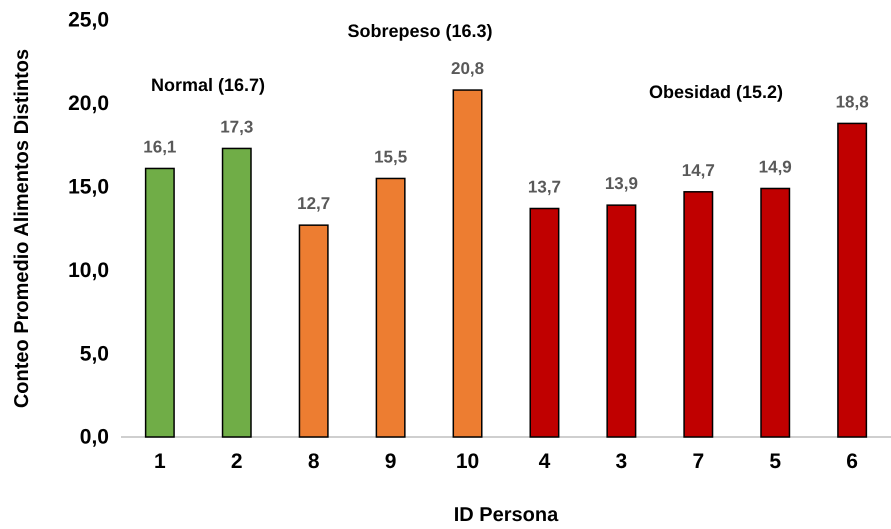  I want to click on y-tick-label: 5,0, so click(94, 354).